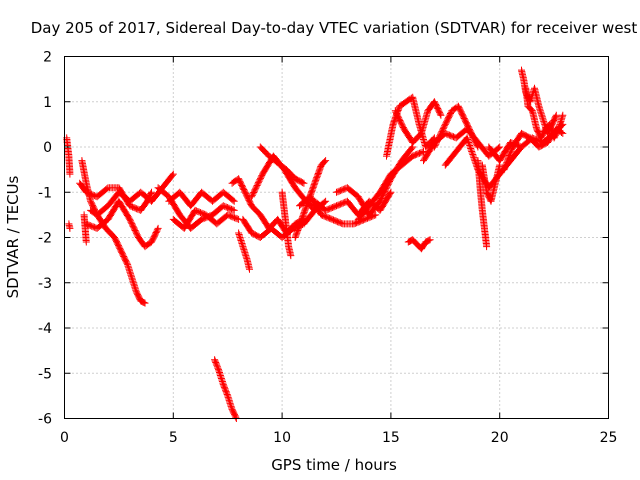 The height and width of the screenshot is (480, 640). Describe the element at coordinates (47, 148) in the screenshot. I see `y-tick-label: 0` at that location.